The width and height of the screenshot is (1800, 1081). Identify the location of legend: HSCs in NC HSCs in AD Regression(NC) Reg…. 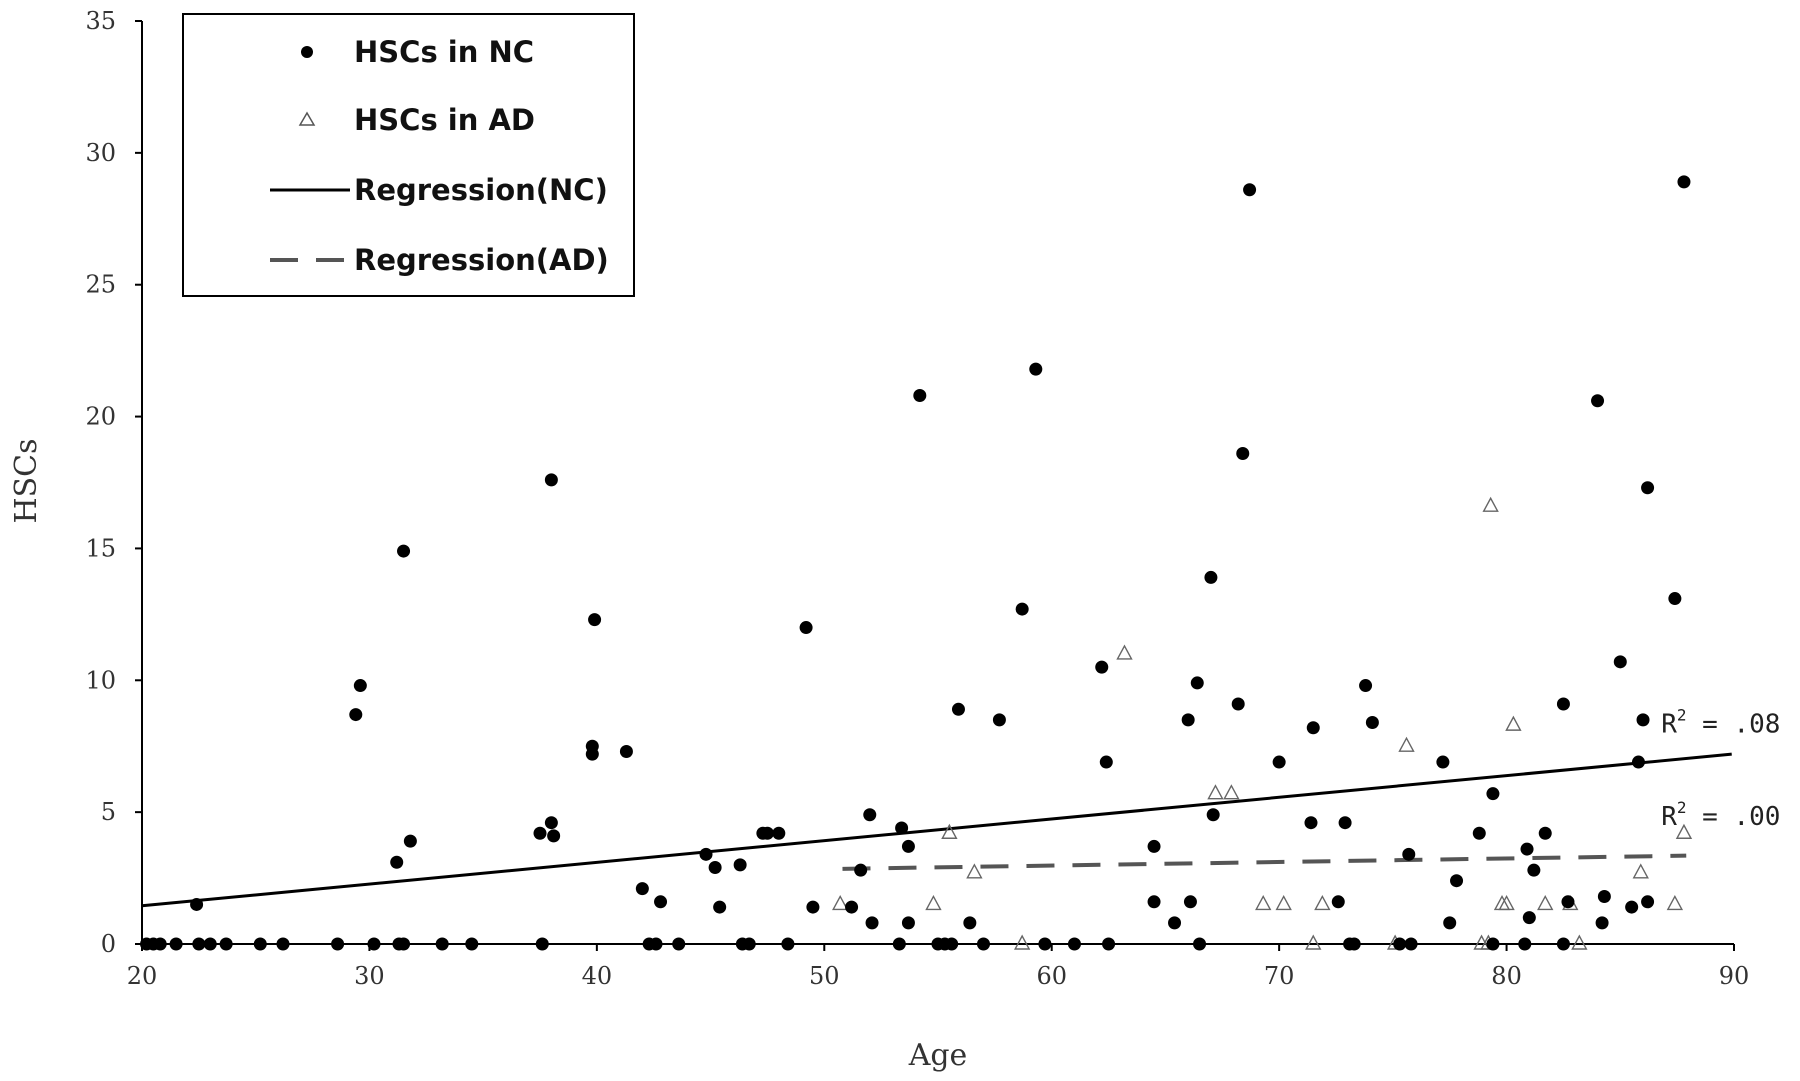
(408, 155).